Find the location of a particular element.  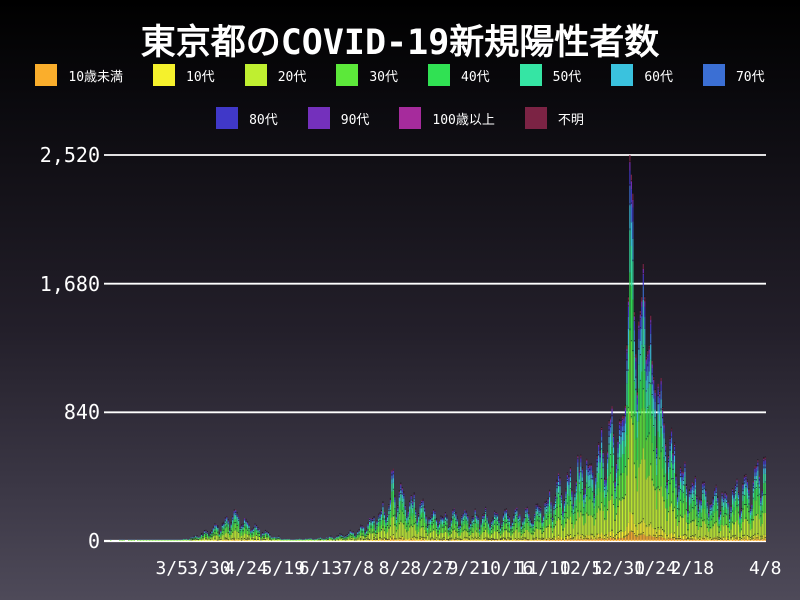

x-tick-label: 12/5 is located at coordinates (581, 568).